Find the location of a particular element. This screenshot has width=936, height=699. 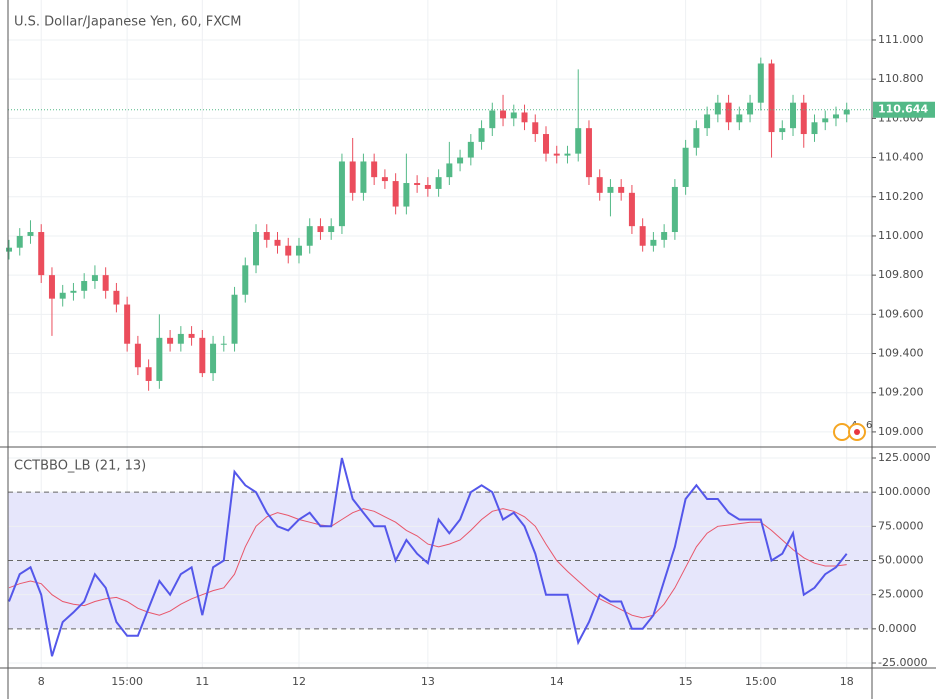

last-price-label: 110.644 is located at coordinates (903, 109).